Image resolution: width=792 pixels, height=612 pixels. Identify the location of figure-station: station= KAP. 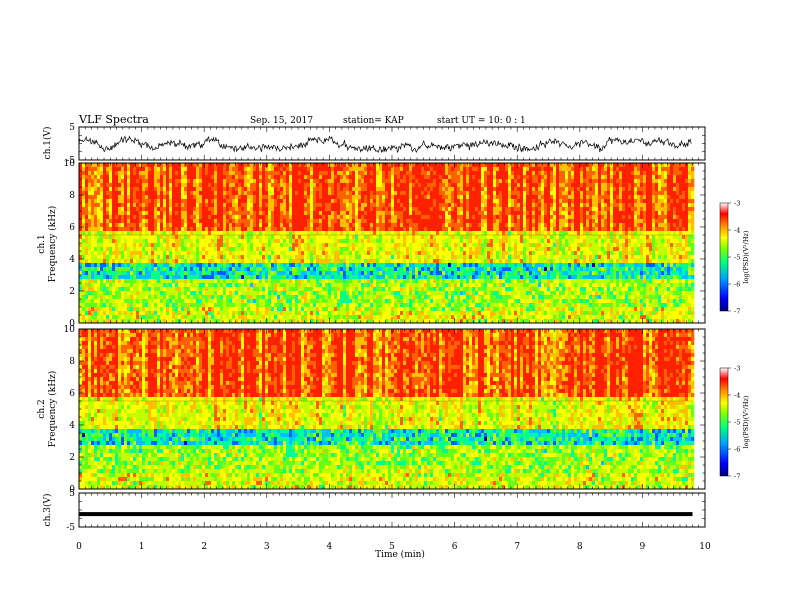
(373, 121).